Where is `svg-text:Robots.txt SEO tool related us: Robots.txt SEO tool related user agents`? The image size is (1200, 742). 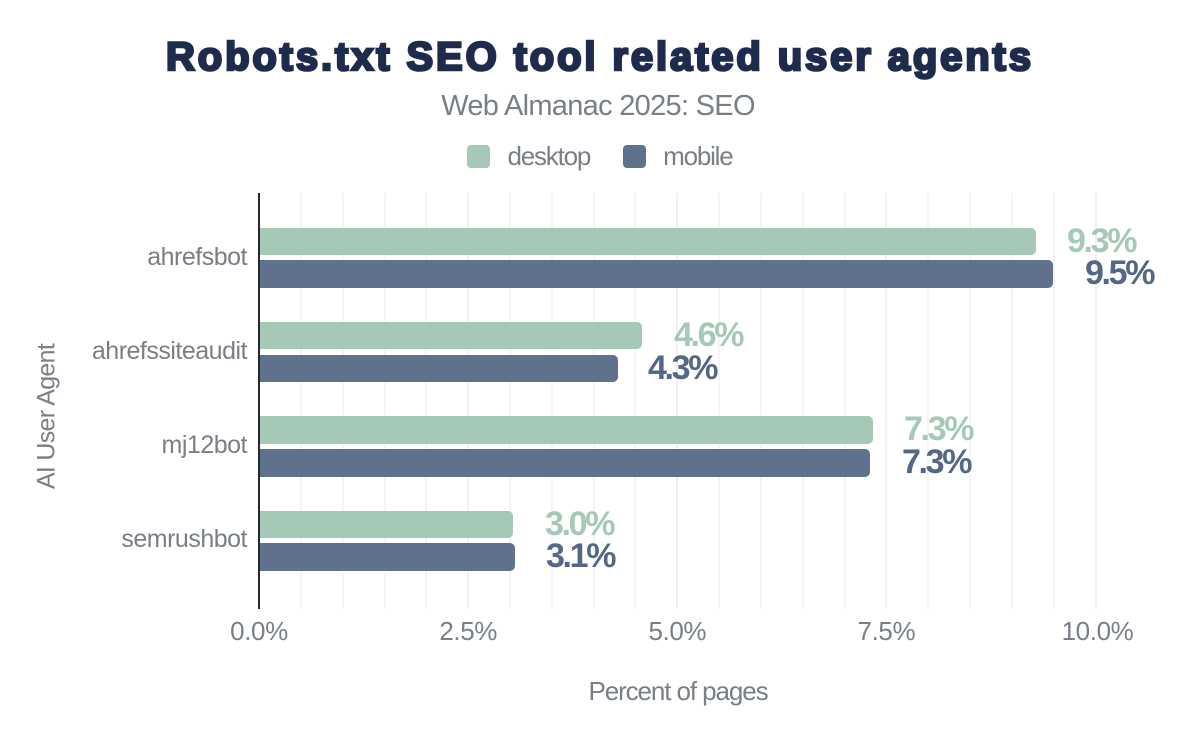 svg-text:Robots.txt SEO tool related us: Robots.txt SEO tool related user agents is located at coordinates (598, 57).